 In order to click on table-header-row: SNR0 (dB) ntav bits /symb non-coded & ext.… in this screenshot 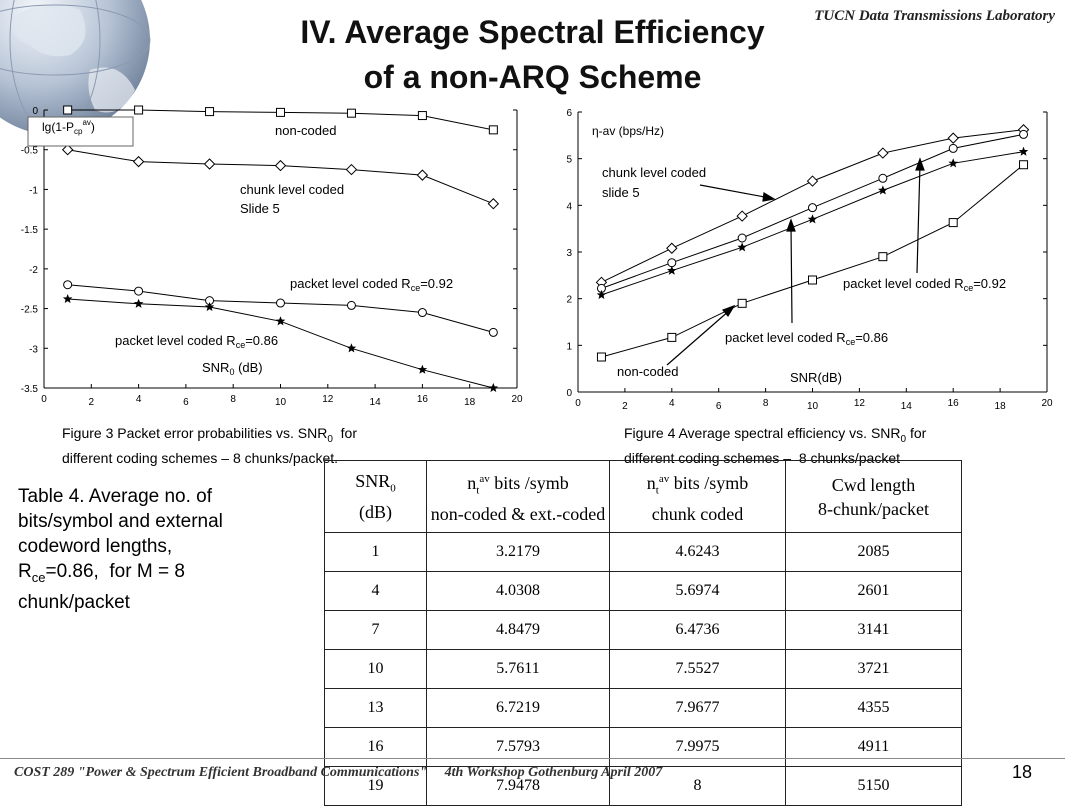, I will do `click(643, 496)`.